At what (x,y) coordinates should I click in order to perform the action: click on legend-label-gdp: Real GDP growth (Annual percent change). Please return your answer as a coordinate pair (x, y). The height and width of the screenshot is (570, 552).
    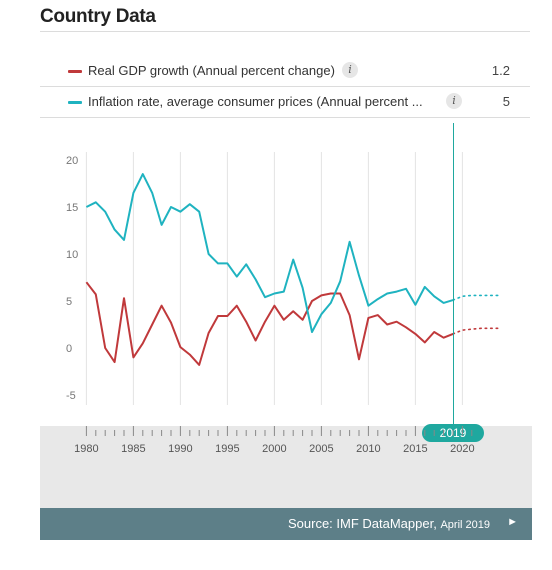
    Looking at the image, I should click on (211, 70).